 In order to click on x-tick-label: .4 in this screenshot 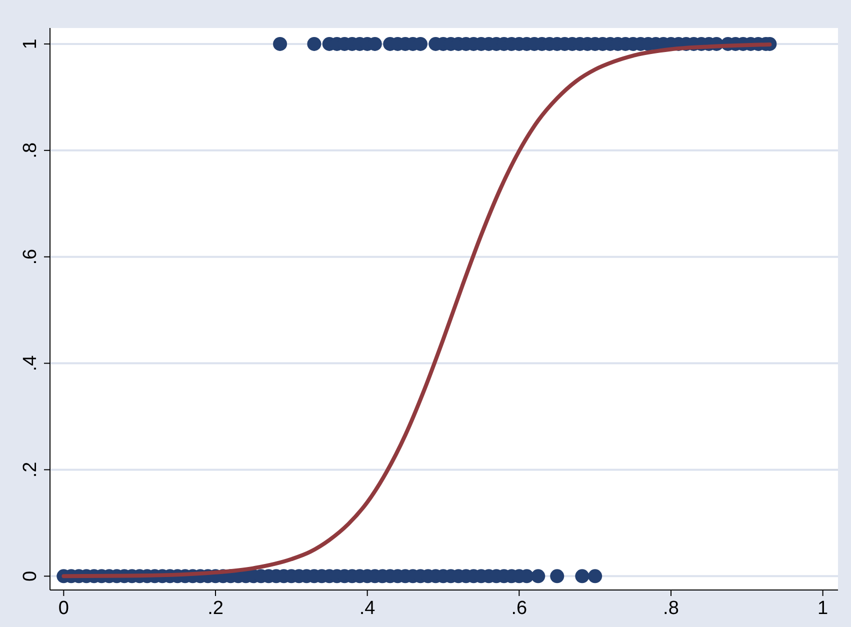, I will do `click(367, 608)`.